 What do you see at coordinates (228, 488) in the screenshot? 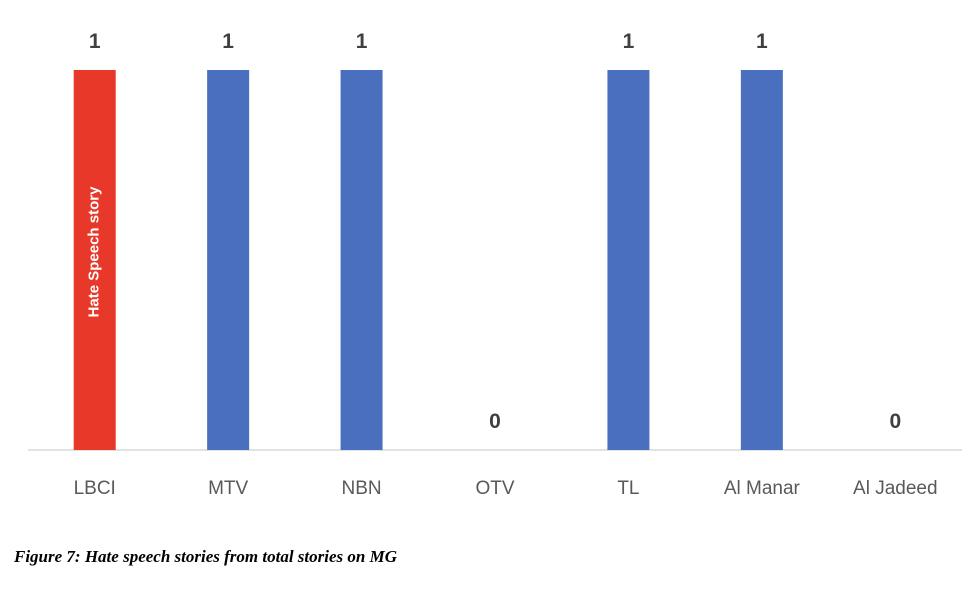
I see `category-label: MTV` at bounding box center [228, 488].